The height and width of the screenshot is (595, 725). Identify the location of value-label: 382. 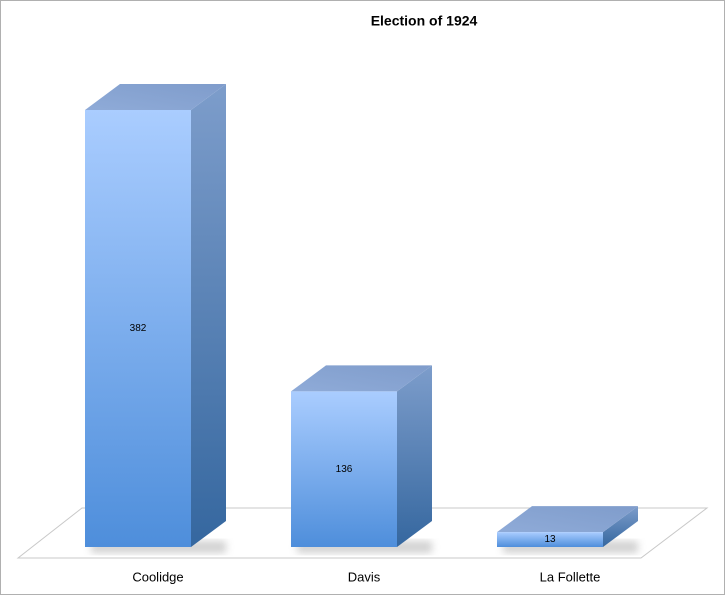
(138, 328).